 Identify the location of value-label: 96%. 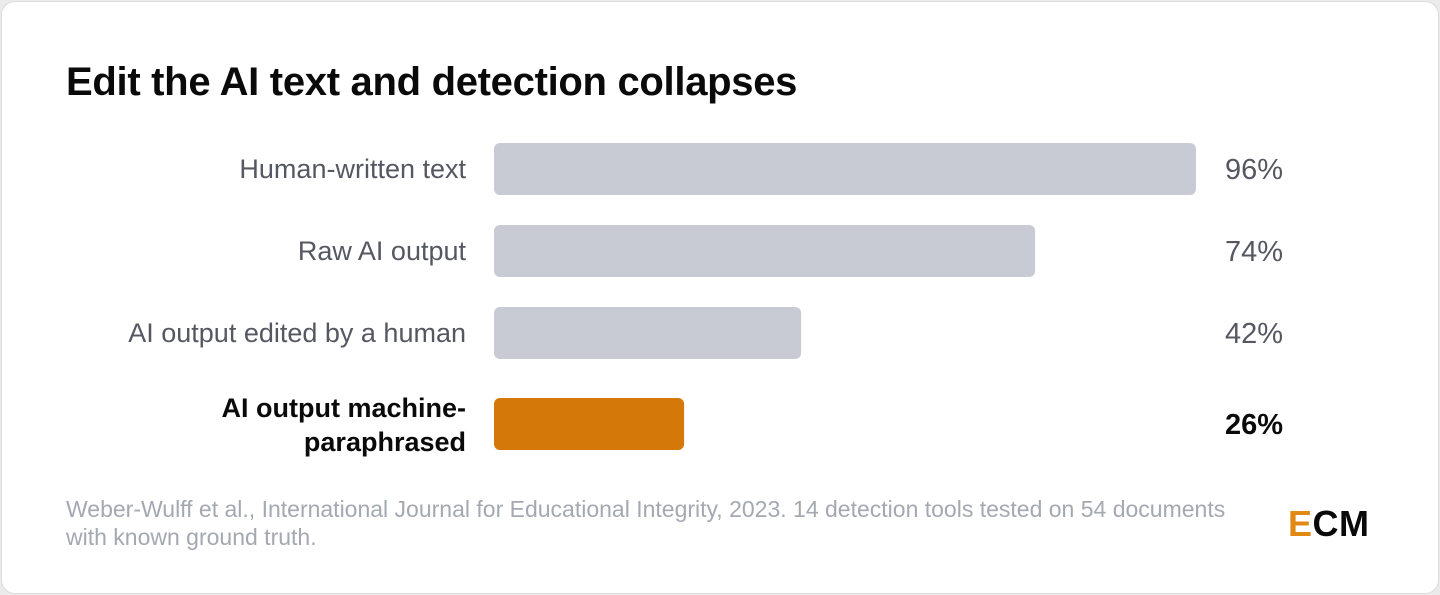
(1254, 170).